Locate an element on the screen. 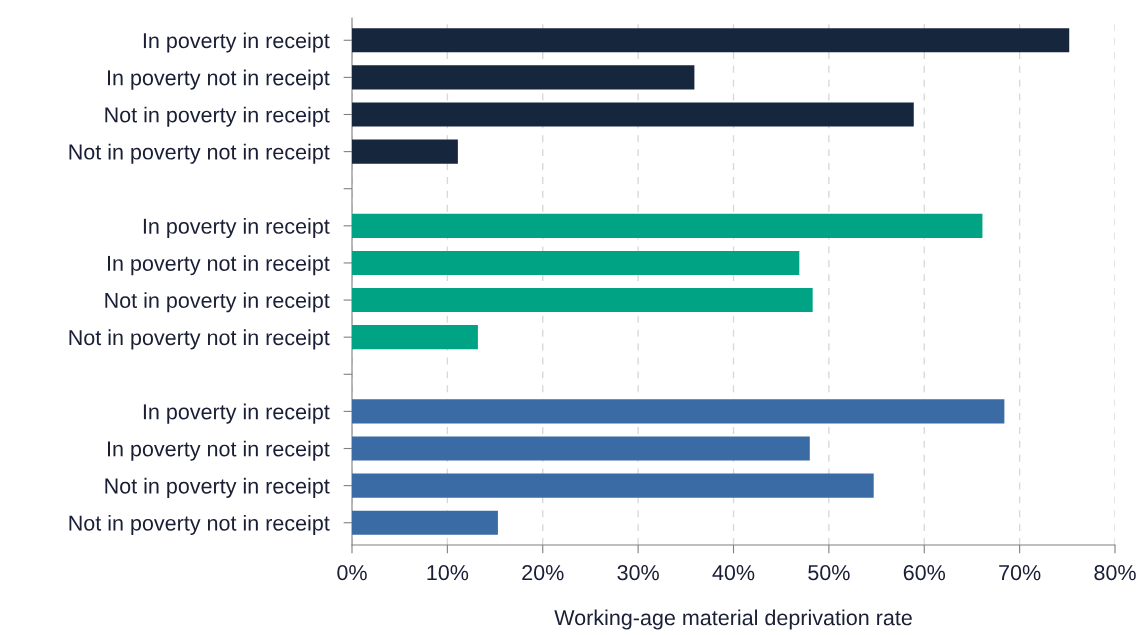 The height and width of the screenshot is (635, 1141). x-tick-label: 80% is located at coordinates (1115, 573).